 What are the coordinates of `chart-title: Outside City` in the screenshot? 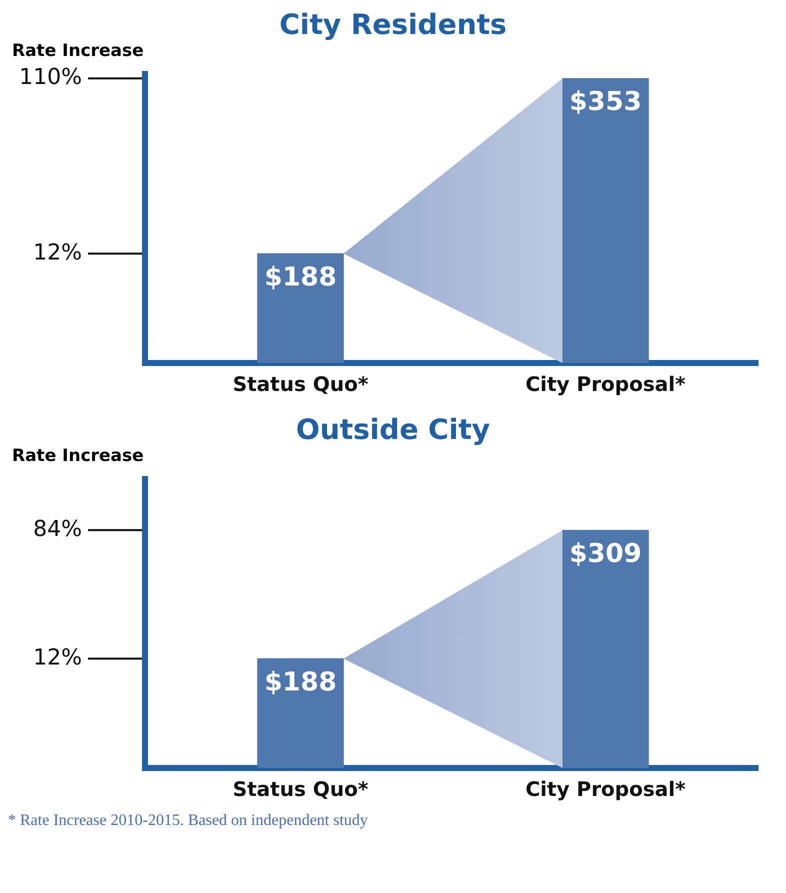 It's located at (393, 429).